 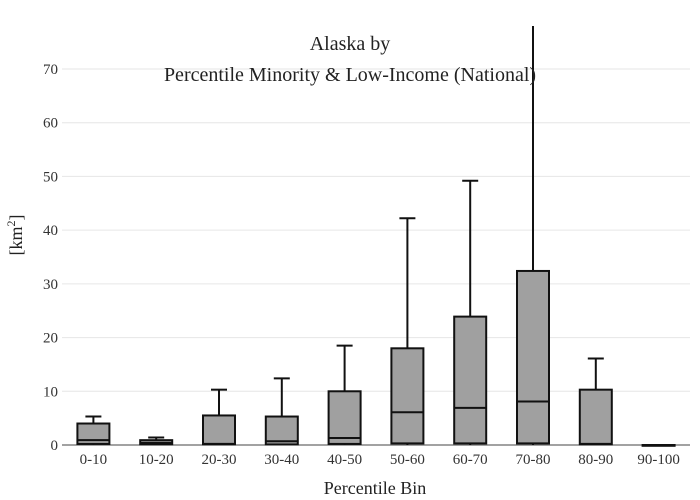 What do you see at coordinates (156, 460) in the screenshot?
I see `x-tick-label-10-20: 10-20` at bounding box center [156, 460].